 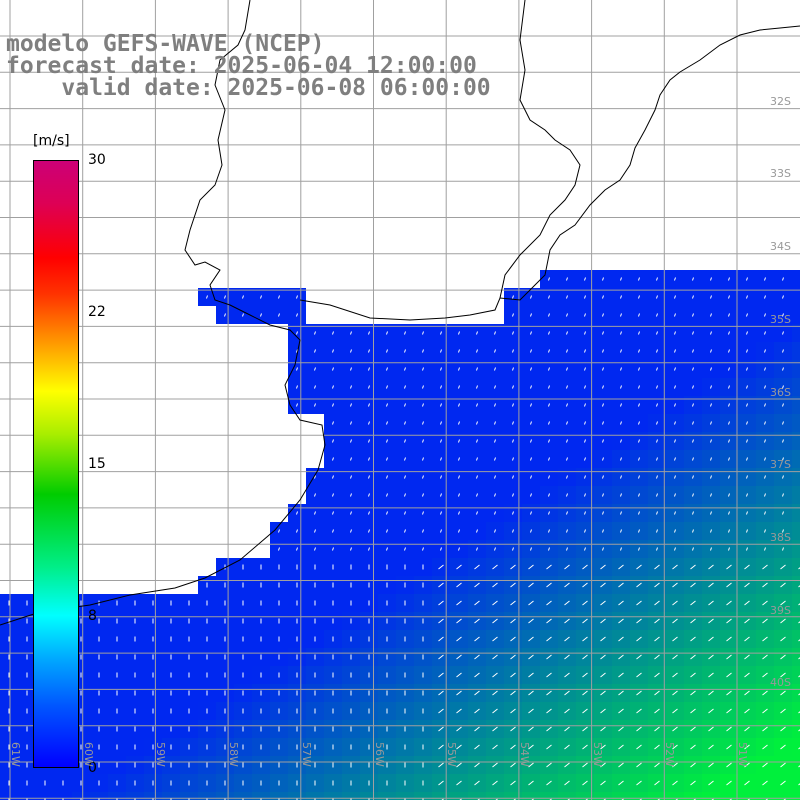 I want to click on lon-label: 59W, so click(x=160, y=754).